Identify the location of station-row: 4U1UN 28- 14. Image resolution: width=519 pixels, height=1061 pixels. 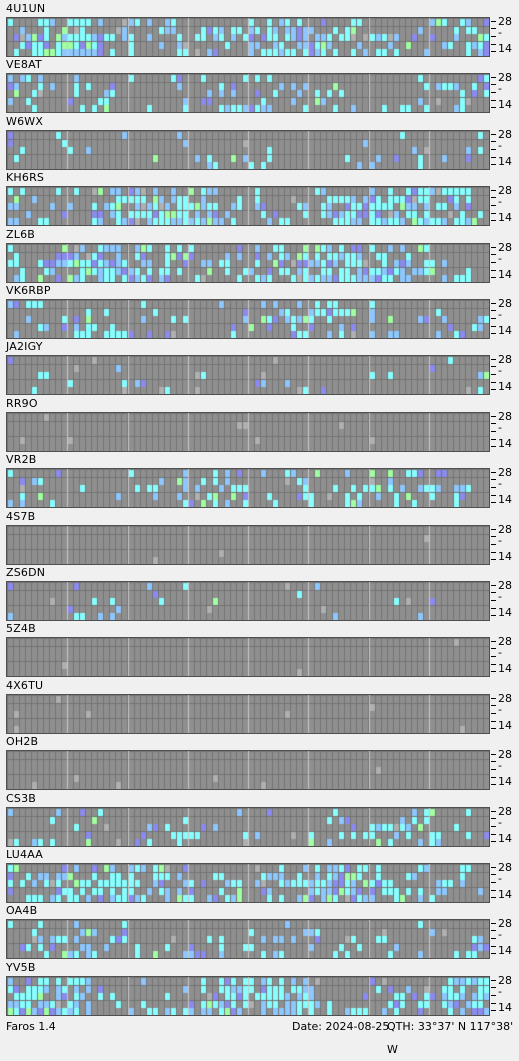
(259, 29).